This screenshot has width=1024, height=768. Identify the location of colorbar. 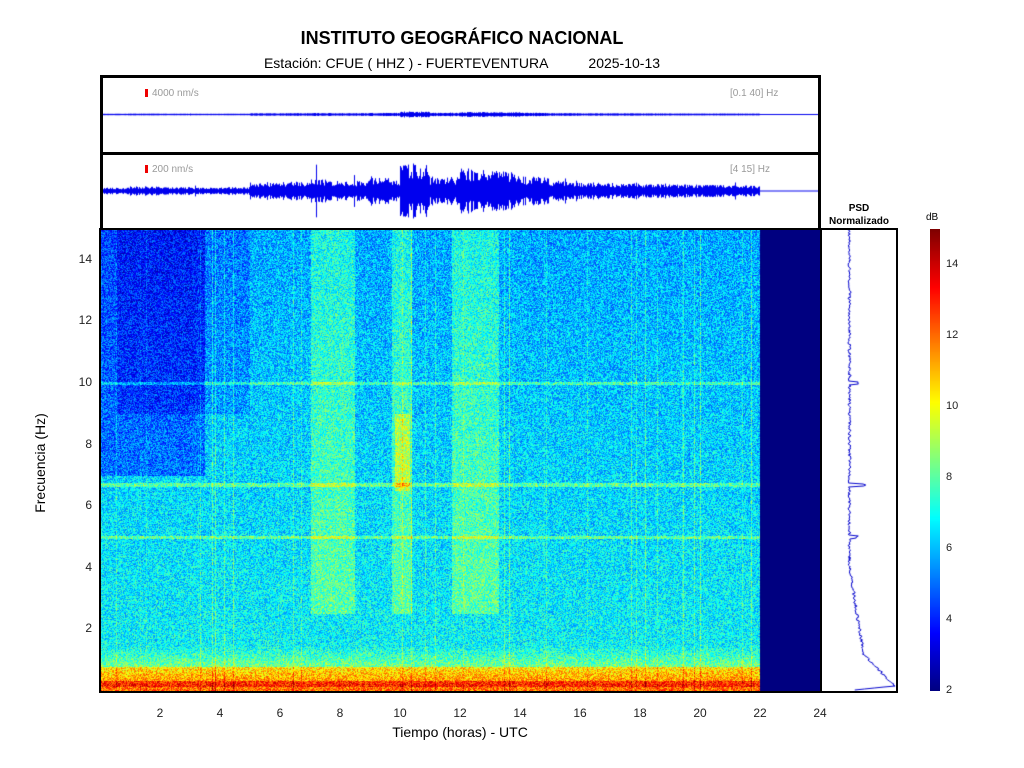
(935, 460).